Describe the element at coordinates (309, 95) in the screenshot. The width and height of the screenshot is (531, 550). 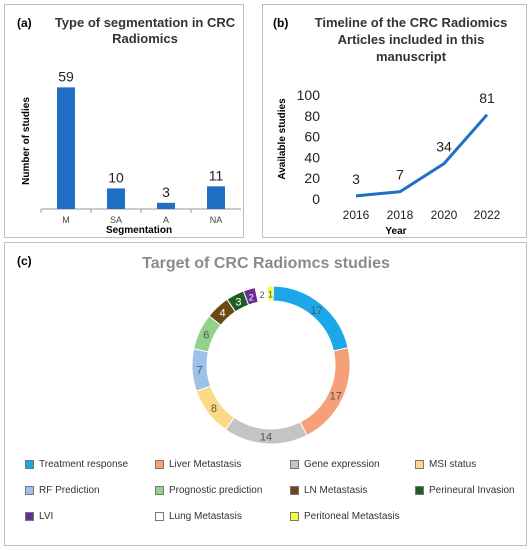
I see `y-tick-label: 100` at that location.